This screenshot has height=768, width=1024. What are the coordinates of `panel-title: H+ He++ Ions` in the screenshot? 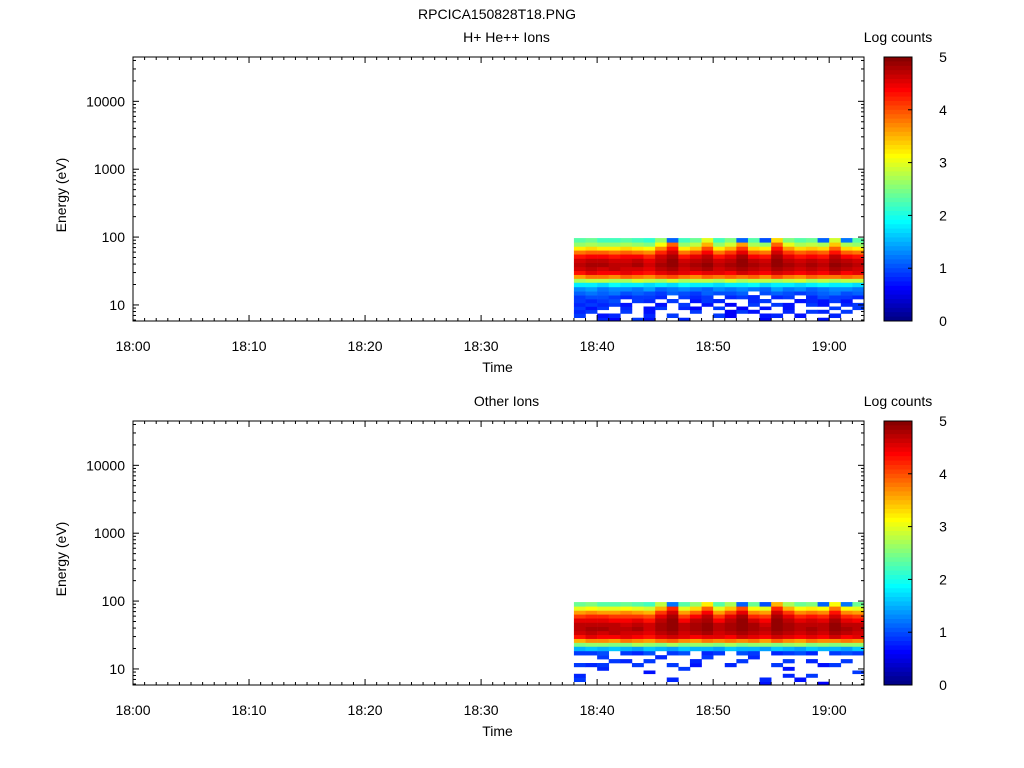 It's located at (506, 37).